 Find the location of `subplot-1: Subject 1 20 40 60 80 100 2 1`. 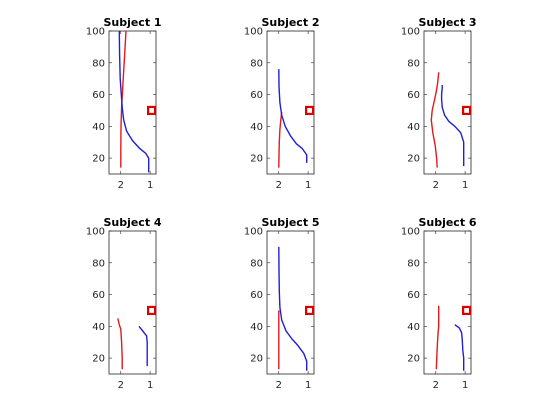

subplot-1: Subject 1 20 40 60 80 100 2 1 is located at coordinates (124, 103).